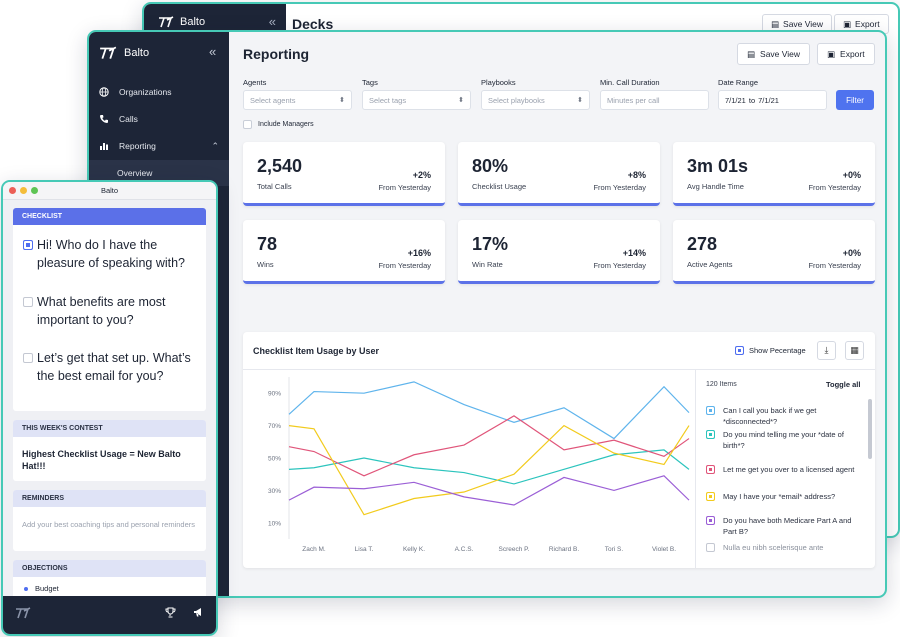 This screenshot has width=900, height=637. Describe the element at coordinates (213, 51) in the screenshot. I see `collapse-sidebar-icon: «` at that location.